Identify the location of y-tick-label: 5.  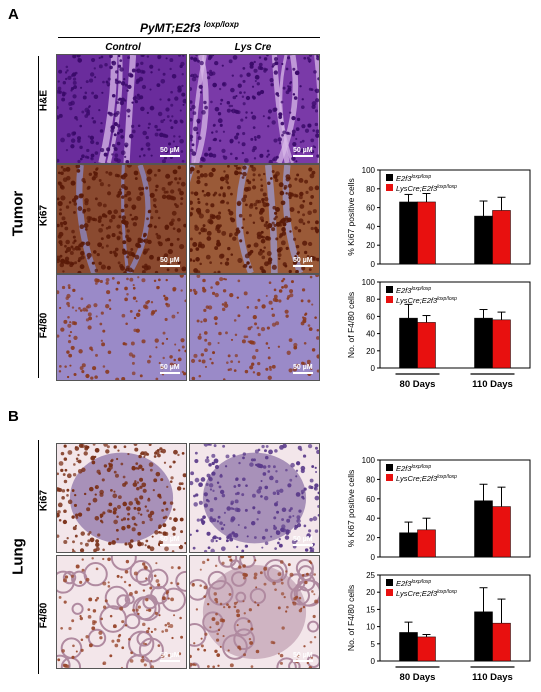
(373, 644).